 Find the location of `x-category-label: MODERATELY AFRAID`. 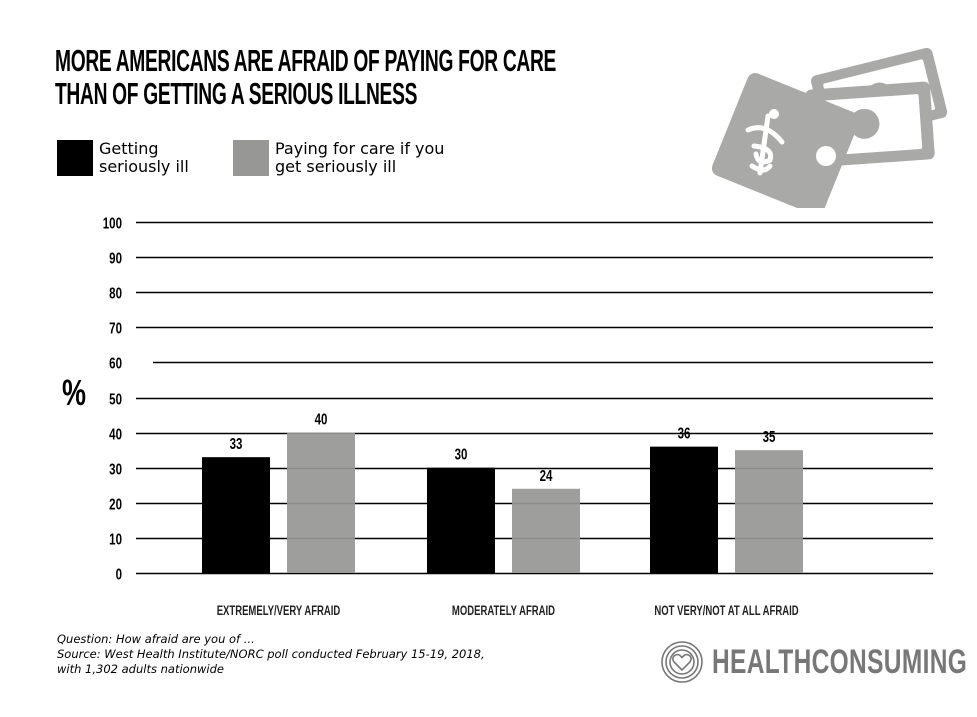

x-category-label: MODERATELY AFRAID is located at coordinates (503, 610).